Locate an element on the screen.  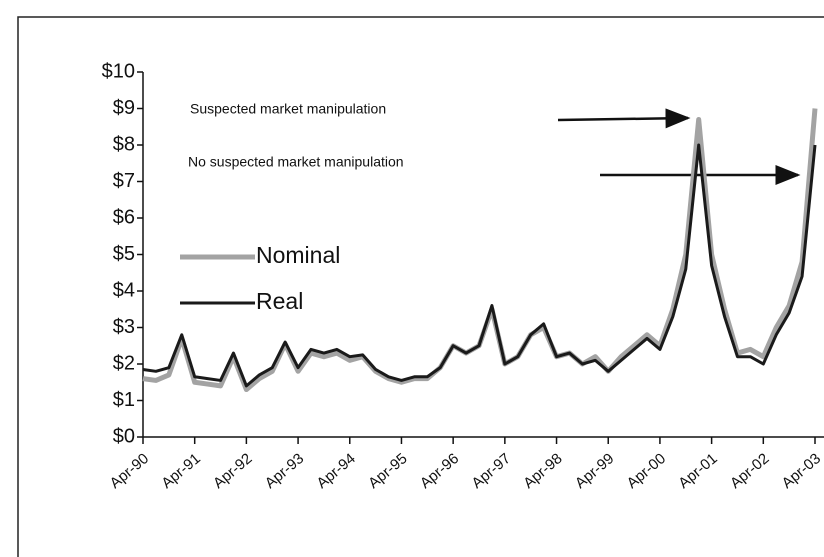
annotation: Suspected market manipulation is located at coordinates (288, 109).